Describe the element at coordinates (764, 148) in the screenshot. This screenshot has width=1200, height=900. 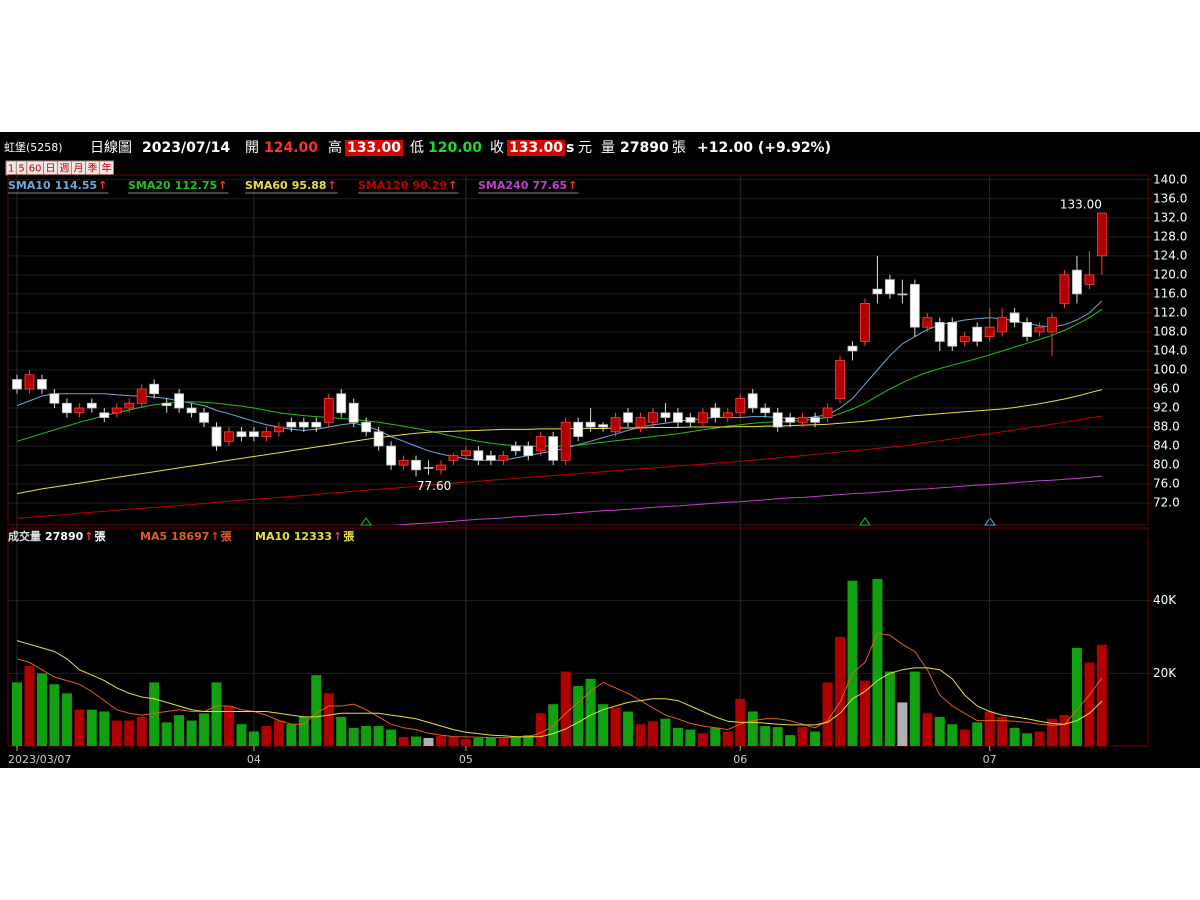
I see `change: +12.00 (+9.92%)` at that location.